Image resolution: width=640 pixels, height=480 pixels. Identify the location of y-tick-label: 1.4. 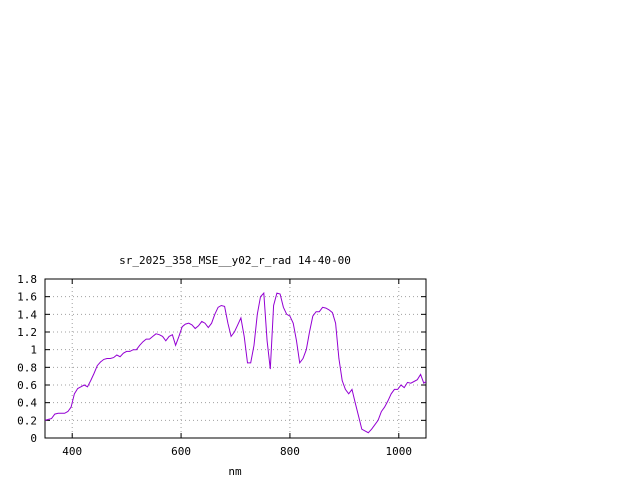
(27, 314).